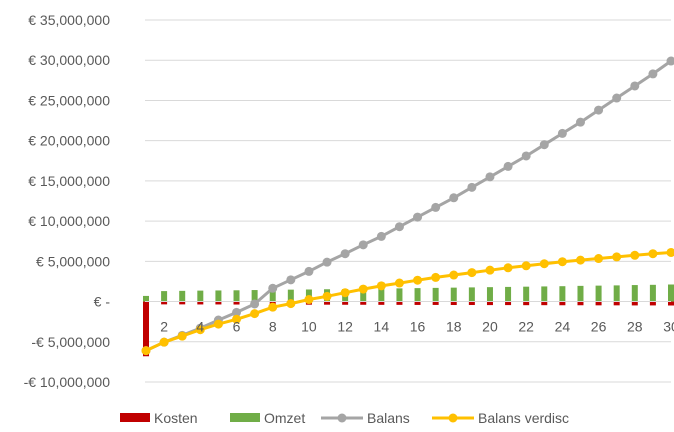  I want to click on x-tick-label: 30, so click(668, 327).